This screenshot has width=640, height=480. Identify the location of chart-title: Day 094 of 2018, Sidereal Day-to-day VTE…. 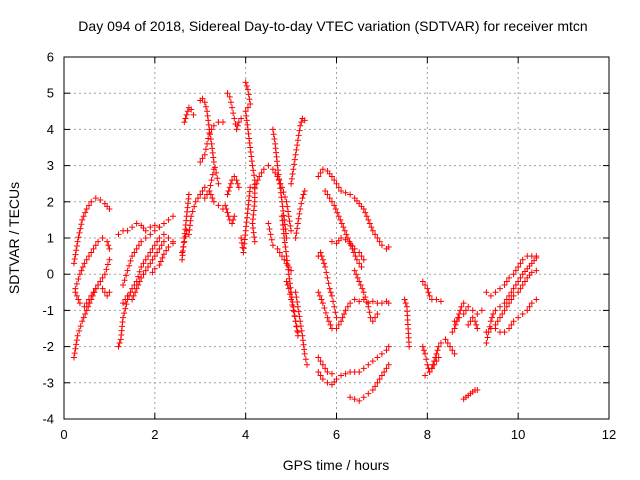
(332, 26).